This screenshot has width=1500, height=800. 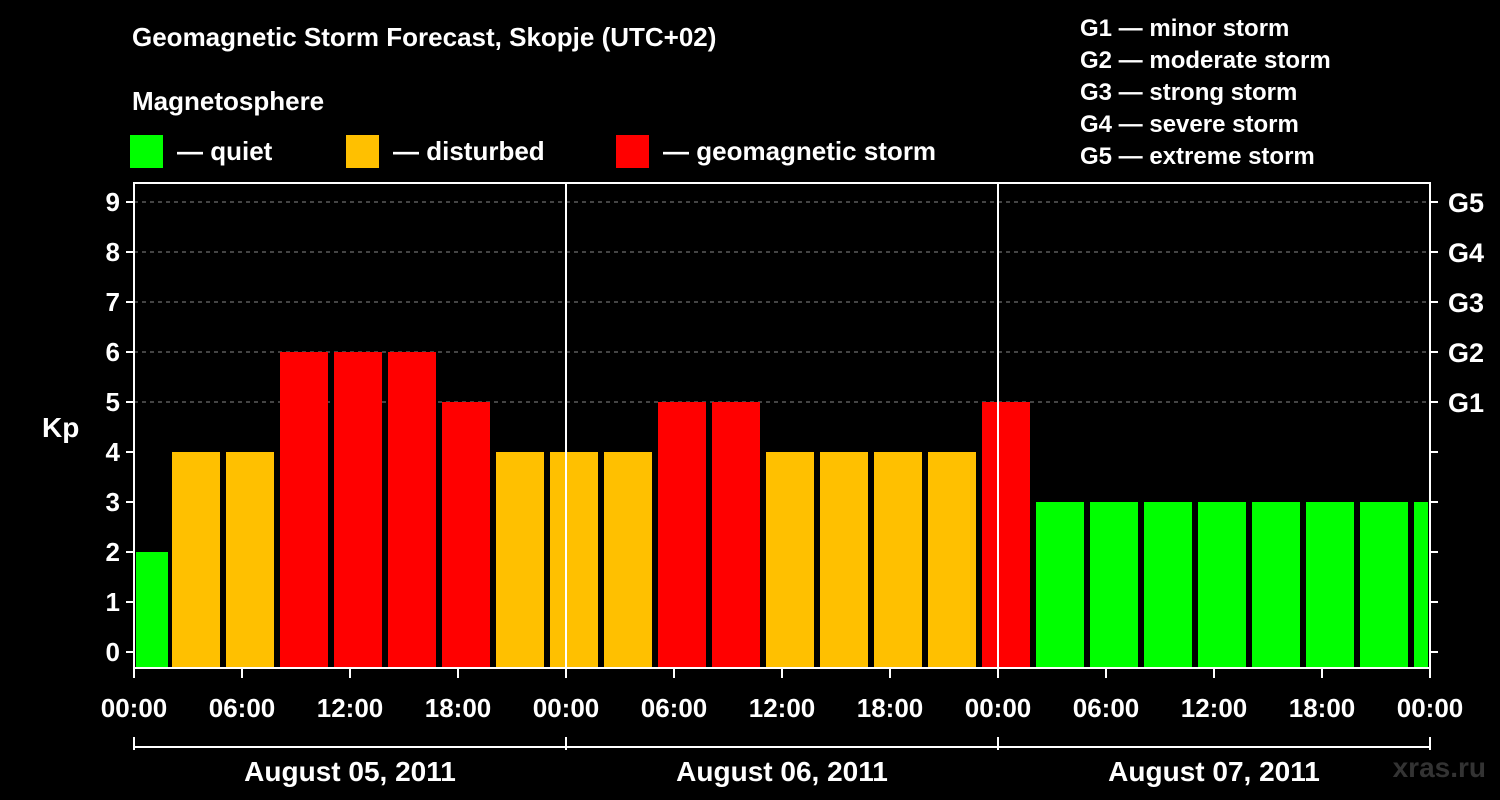 I want to click on y-tick-label: 3, so click(x=113, y=502).